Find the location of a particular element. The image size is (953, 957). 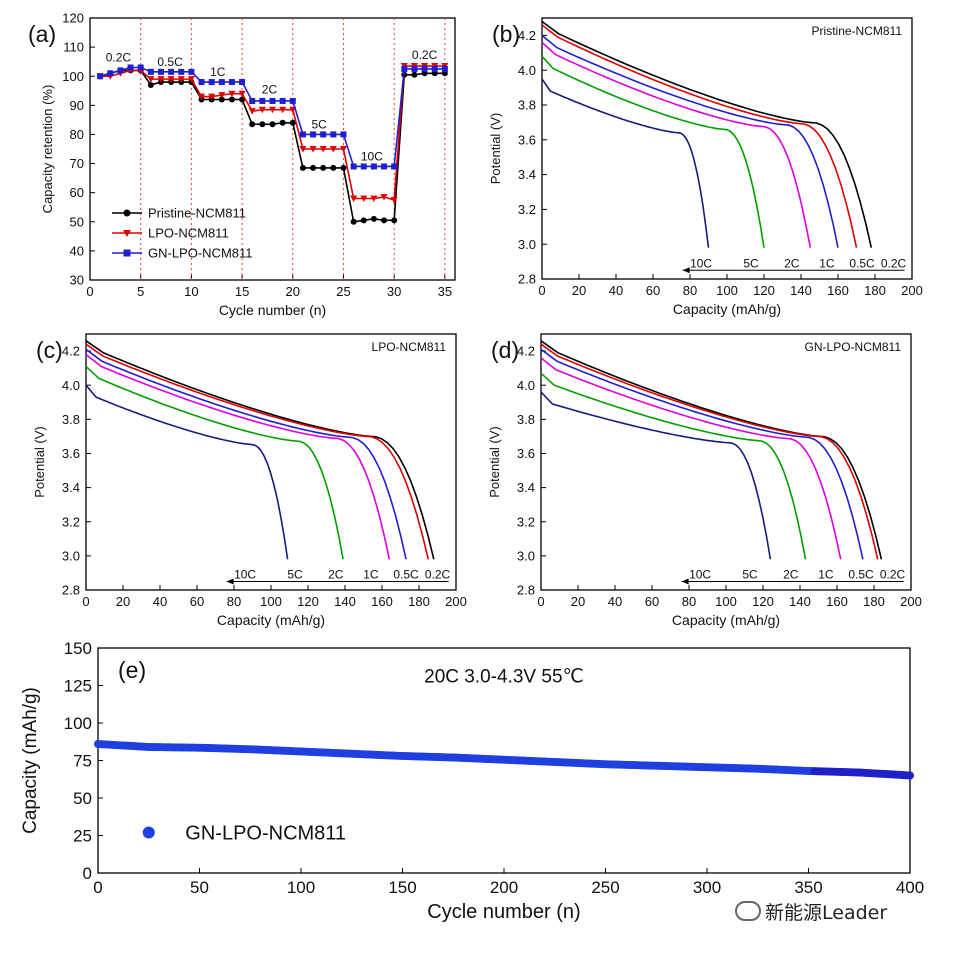

plot-frame is located at coordinates (727, 148).